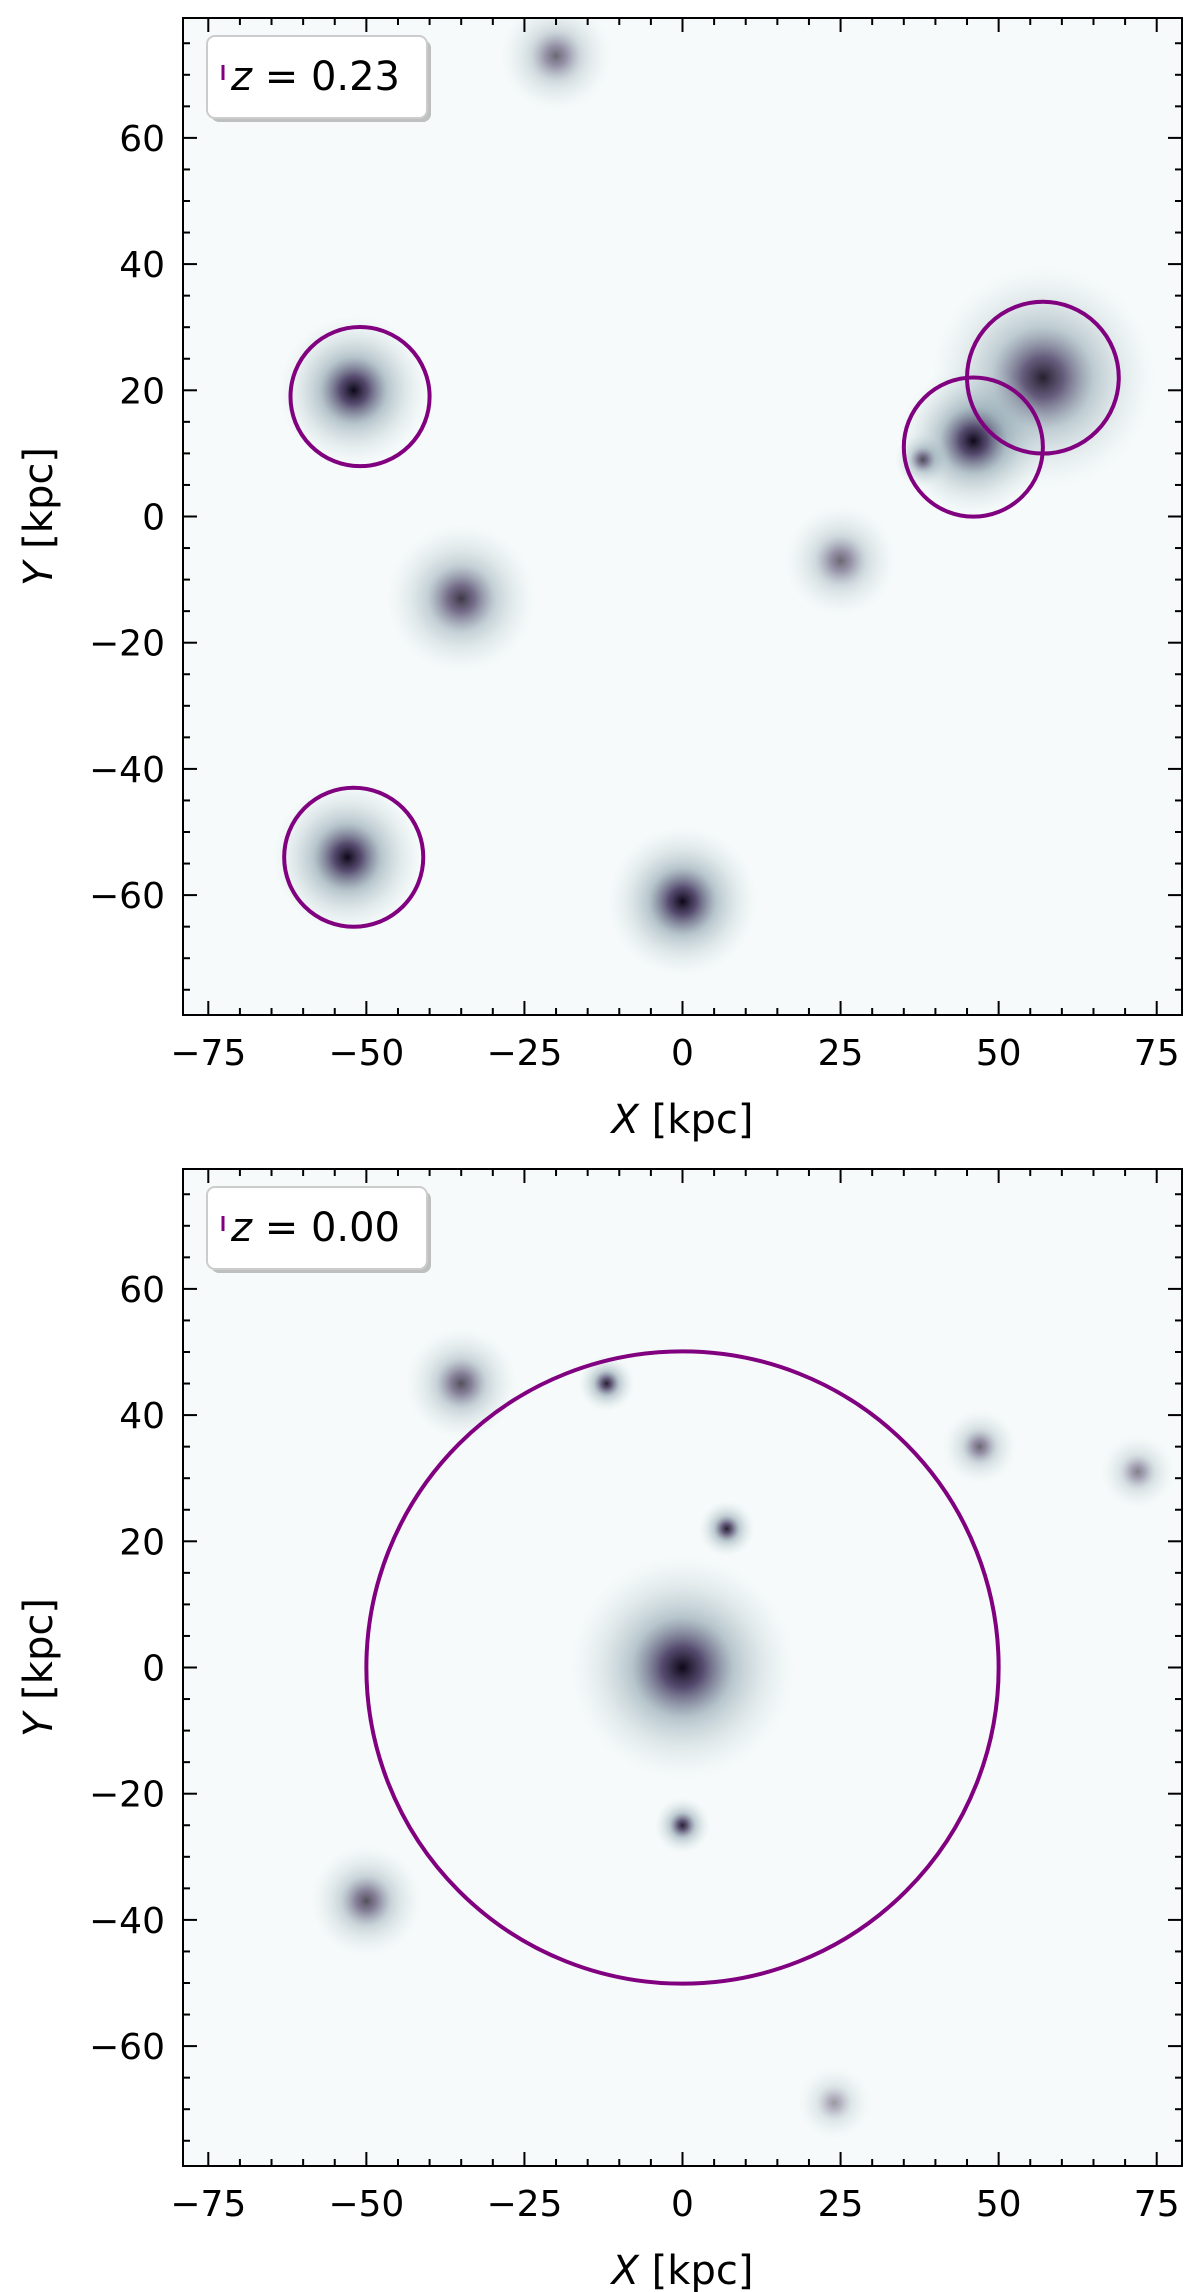 This screenshot has width=1200, height=2292. I want to click on legend: z = 0.23, so click(318, 78).